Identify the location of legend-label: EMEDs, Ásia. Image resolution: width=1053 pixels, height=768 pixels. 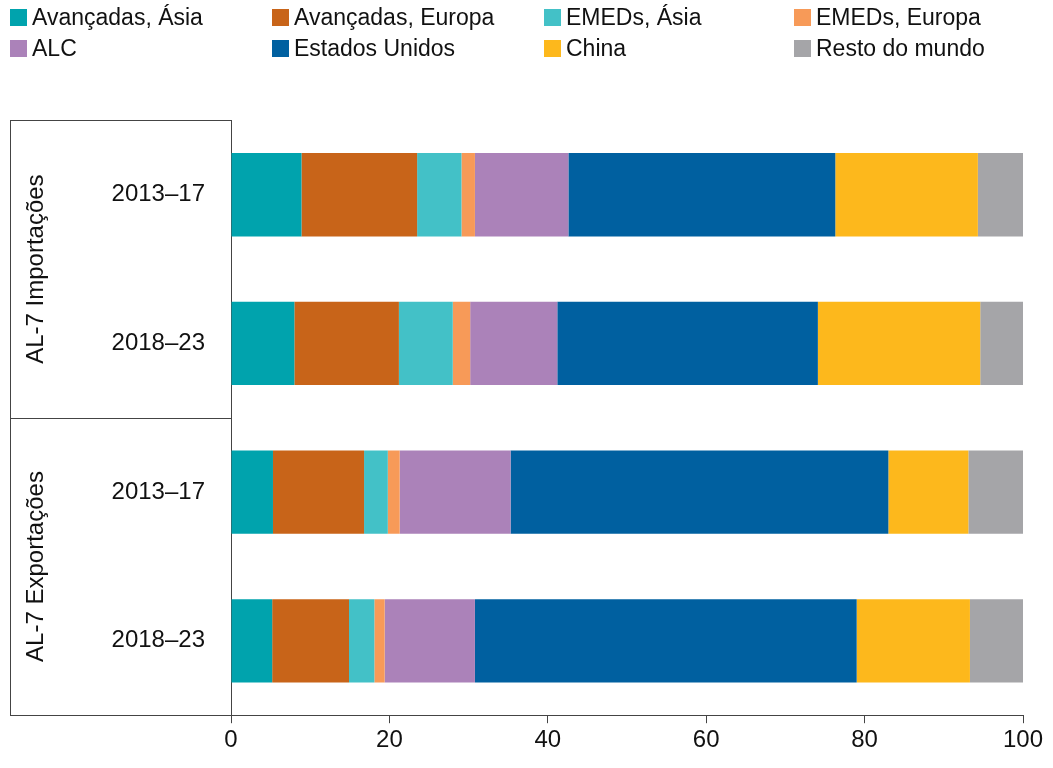
(634, 17).